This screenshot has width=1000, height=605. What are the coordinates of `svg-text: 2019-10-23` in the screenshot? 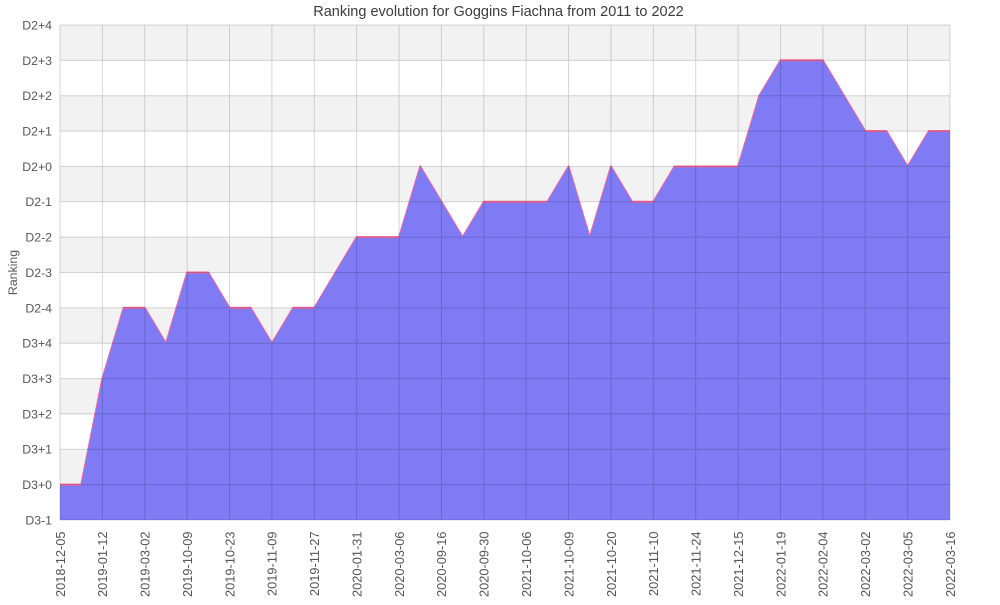 It's located at (229, 564).